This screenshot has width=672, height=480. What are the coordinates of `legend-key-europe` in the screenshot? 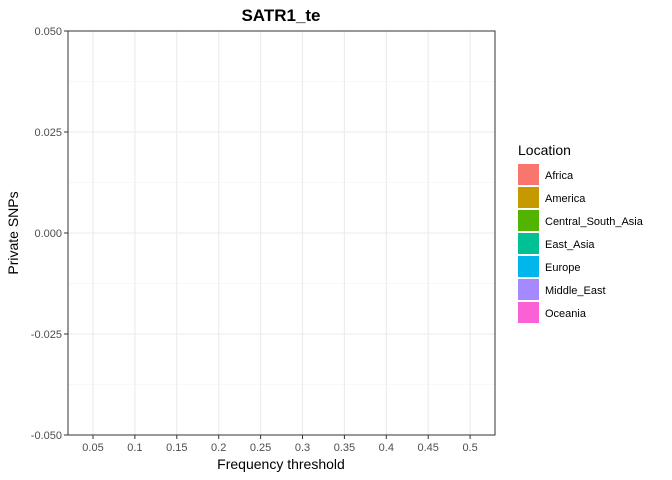 It's located at (528, 266).